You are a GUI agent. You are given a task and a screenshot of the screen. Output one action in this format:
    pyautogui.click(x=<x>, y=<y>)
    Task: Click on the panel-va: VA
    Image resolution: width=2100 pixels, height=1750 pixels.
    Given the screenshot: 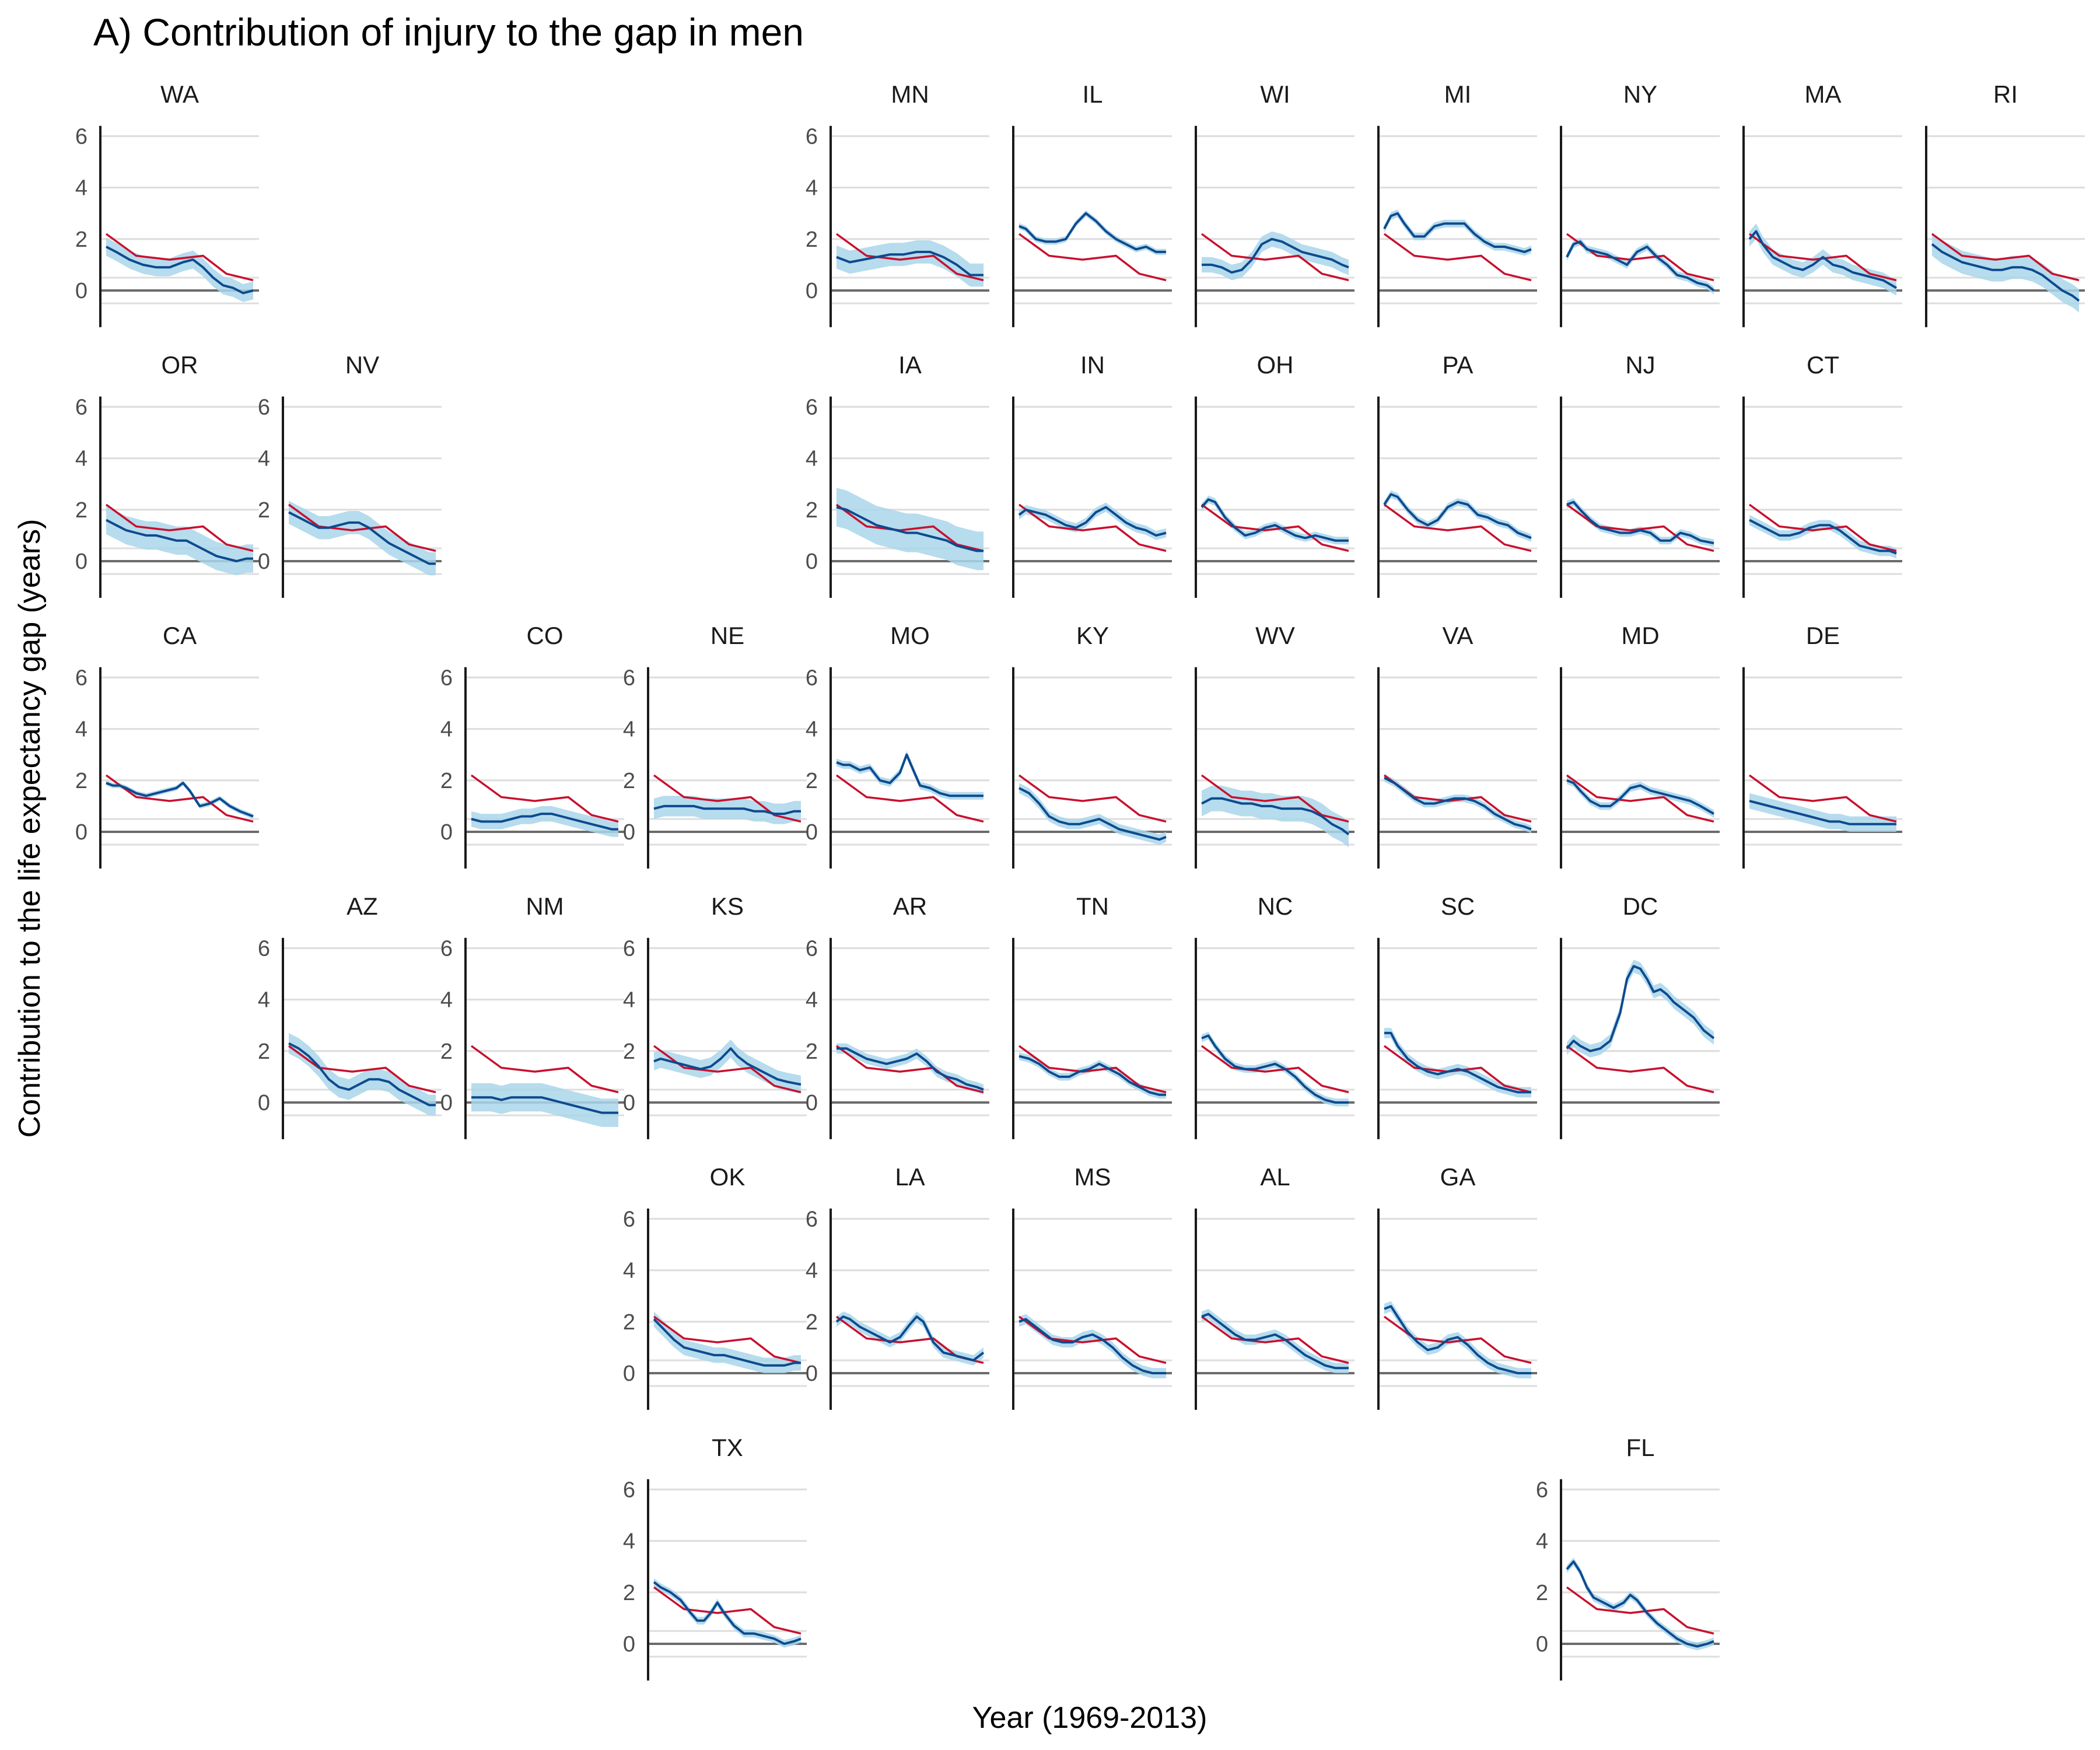 What is the action you would take?
    pyautogui.click(x=1457, y=745)
    